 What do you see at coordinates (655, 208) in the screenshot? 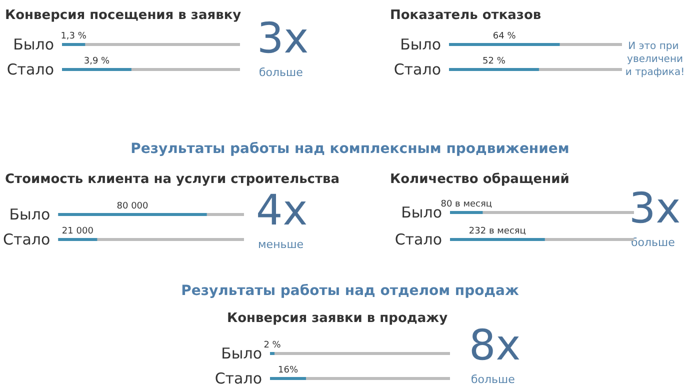
I see `annotation: 3x` at bounding box center [655, 208].